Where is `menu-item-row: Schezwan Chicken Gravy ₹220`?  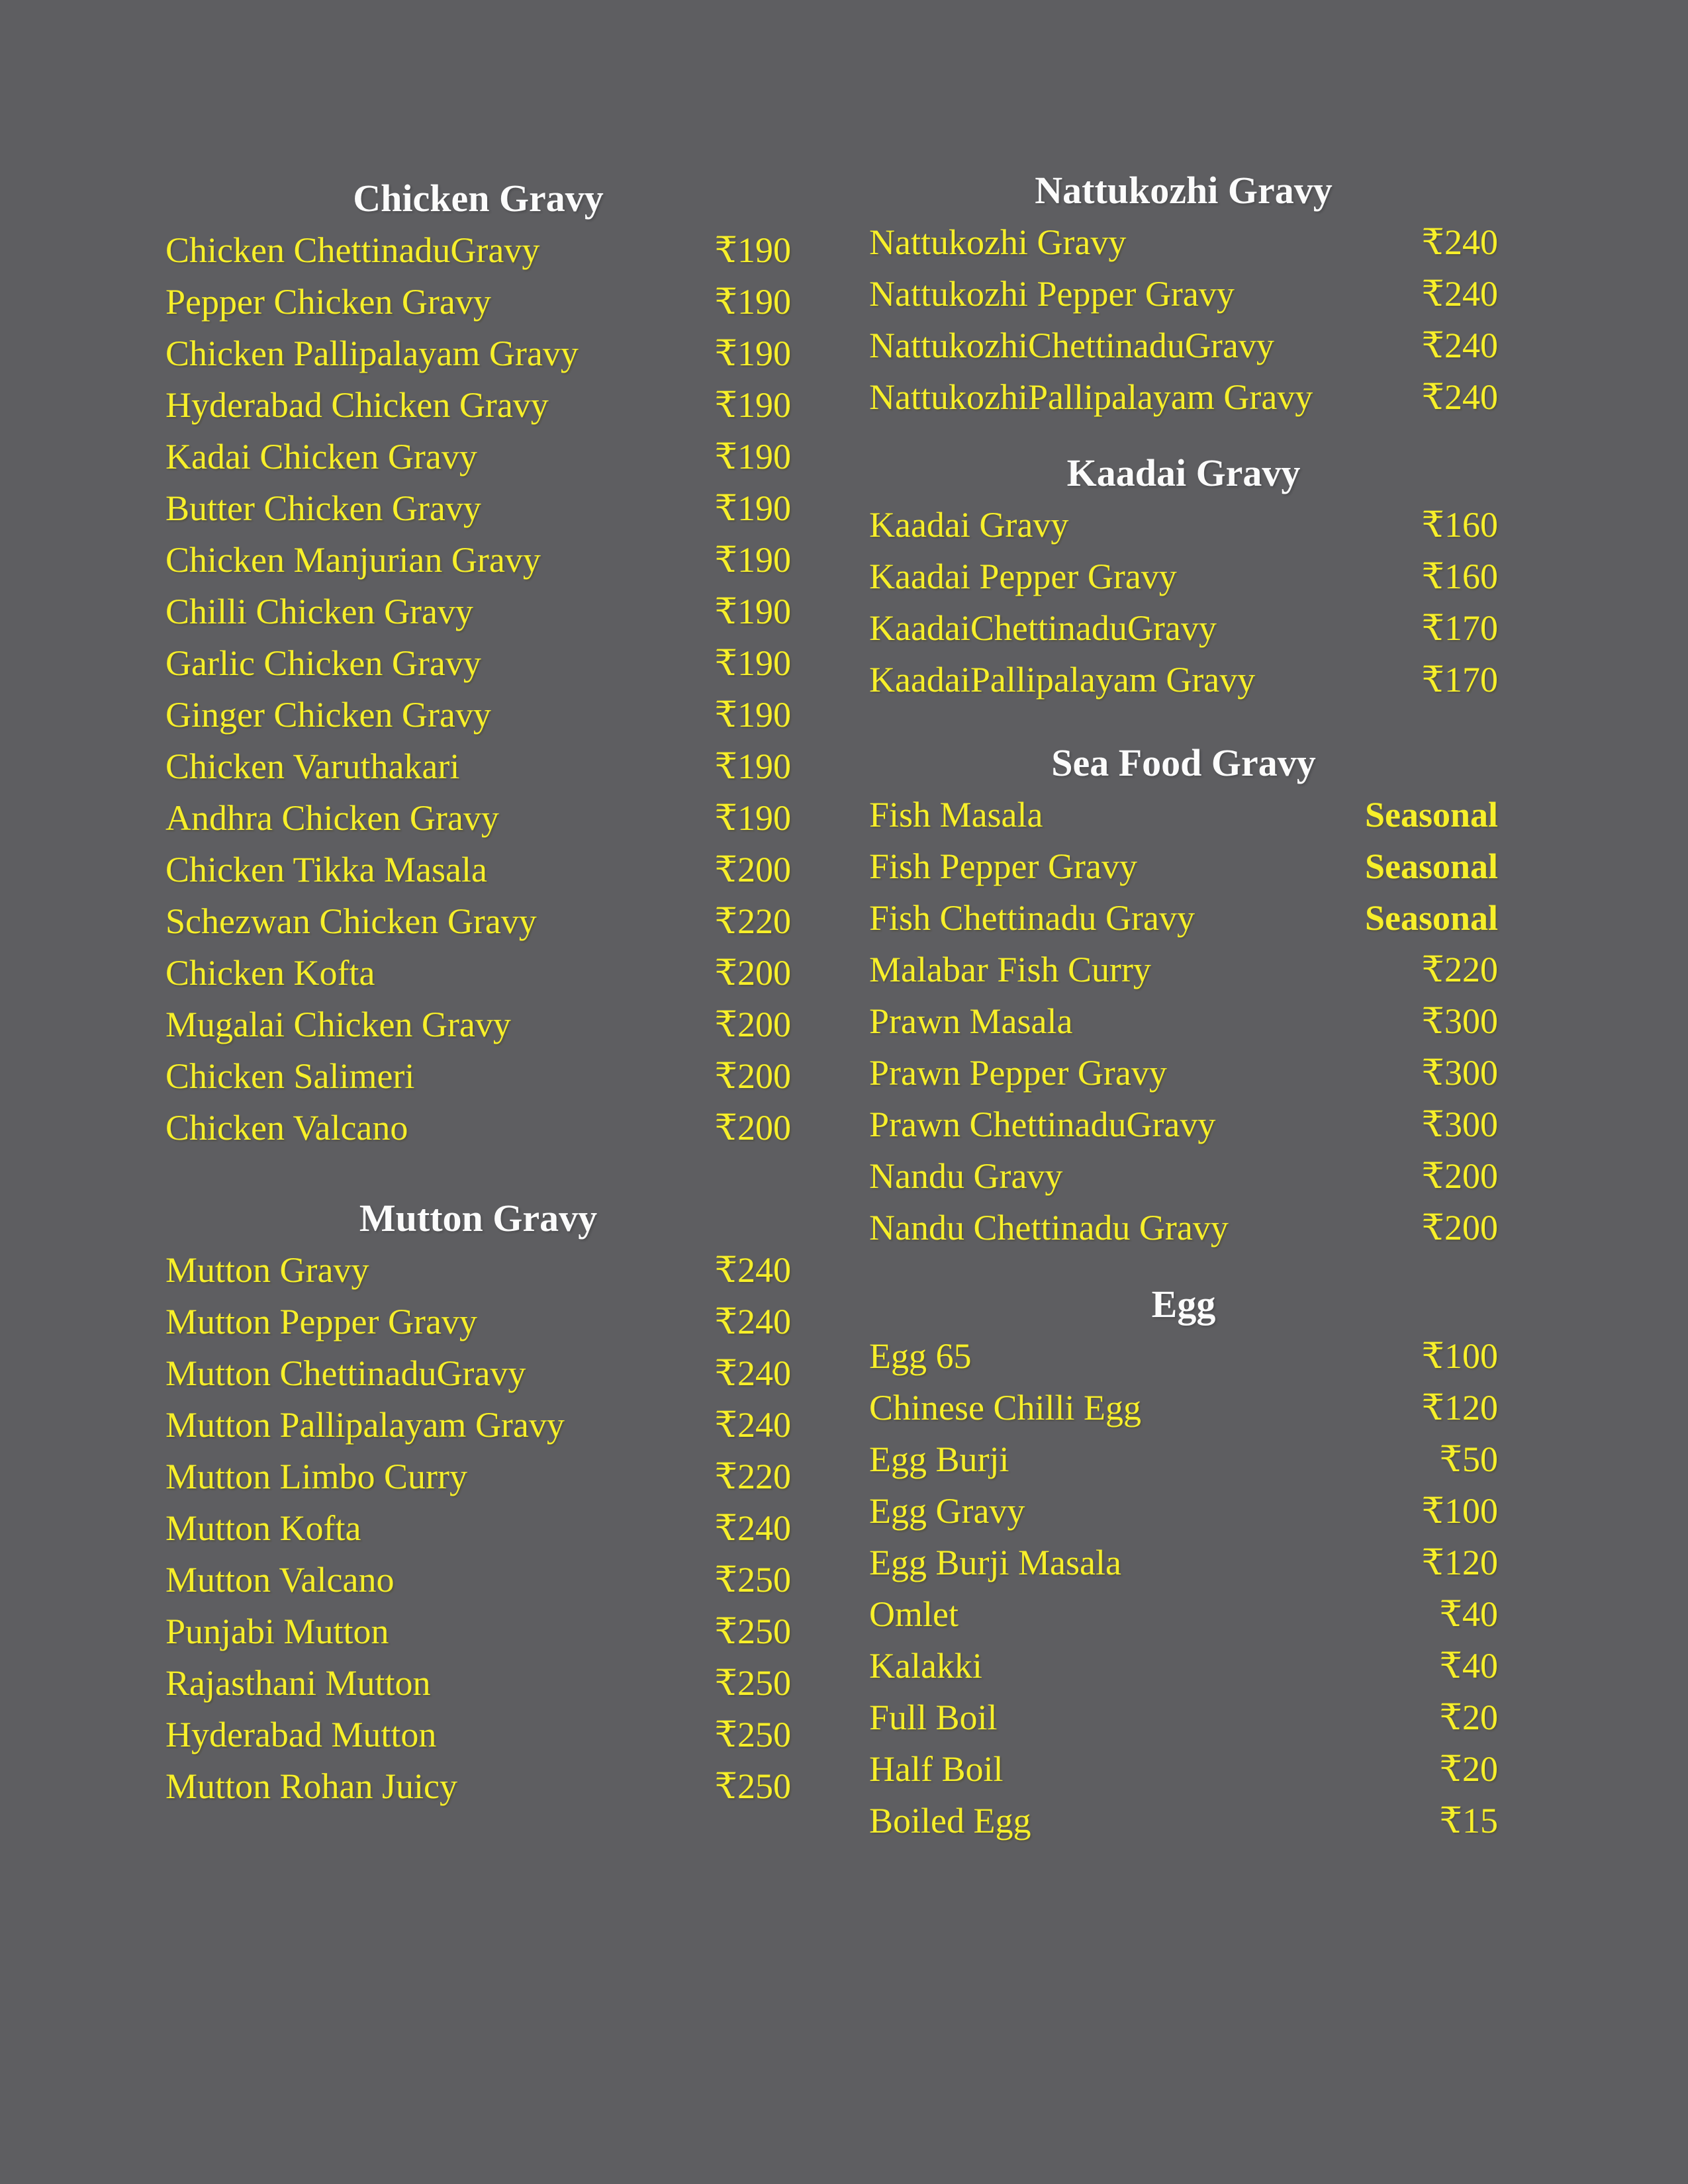
menu-item-row: Schezwan Chicken Gravy ₹220 is located at coordinates (478, 921).